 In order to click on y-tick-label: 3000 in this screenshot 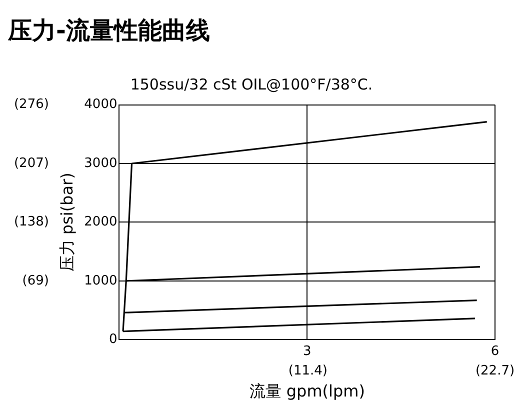, I will do `click(101, 163)`.